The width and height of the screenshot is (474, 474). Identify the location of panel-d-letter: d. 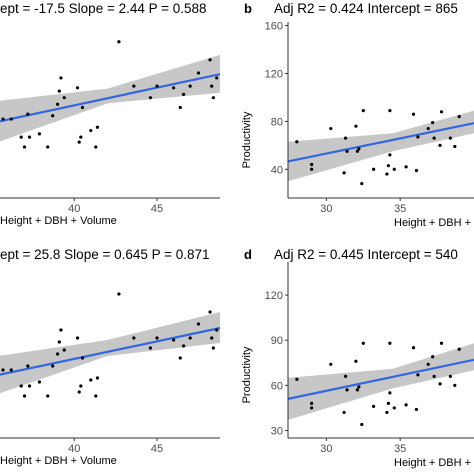
(248, 254).